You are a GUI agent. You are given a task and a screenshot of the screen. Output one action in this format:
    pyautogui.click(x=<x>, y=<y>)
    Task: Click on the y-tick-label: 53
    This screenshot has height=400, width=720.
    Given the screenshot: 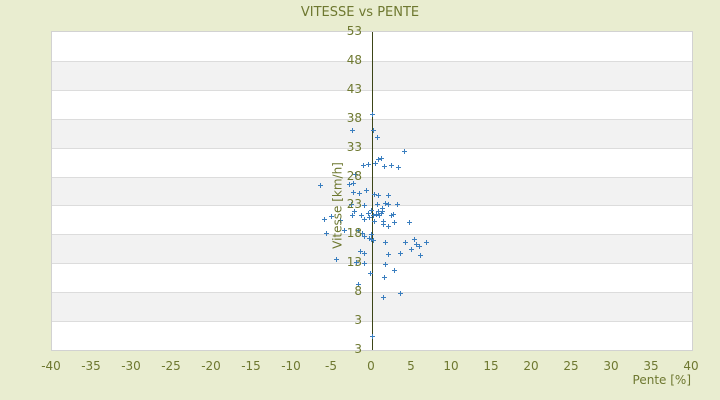 What is the action you would take?
    pyautogui.click(x=354, y=31)
    